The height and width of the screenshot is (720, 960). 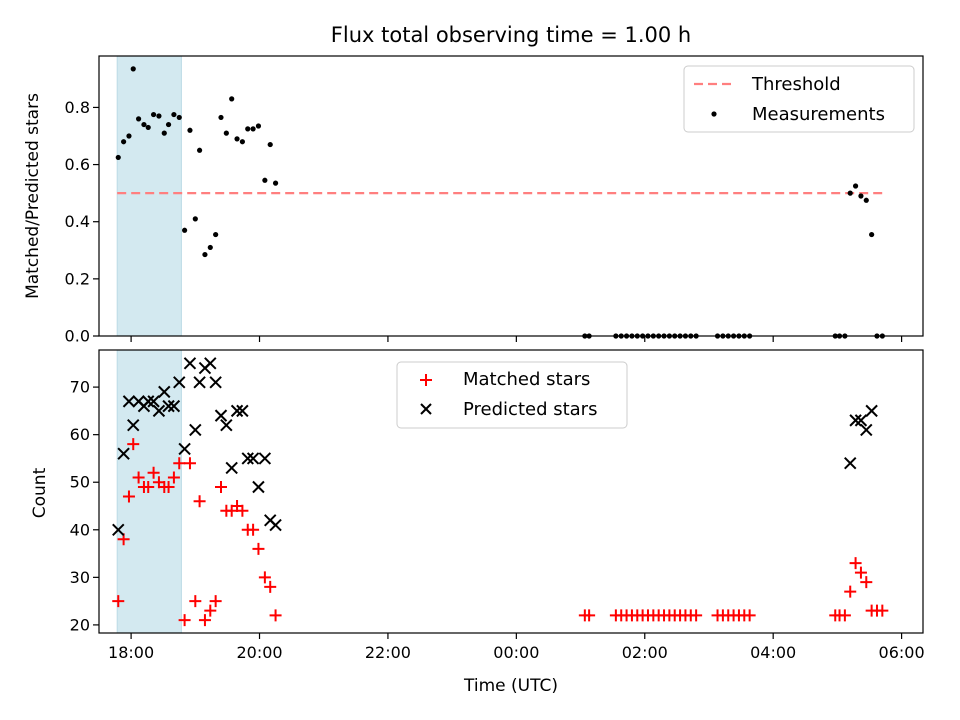 What do you see at coordinates (84, 506) in the screenshot?
I see `count-y-ticks: 20 30 40 50 60 70` at bounding box center [84, 506].